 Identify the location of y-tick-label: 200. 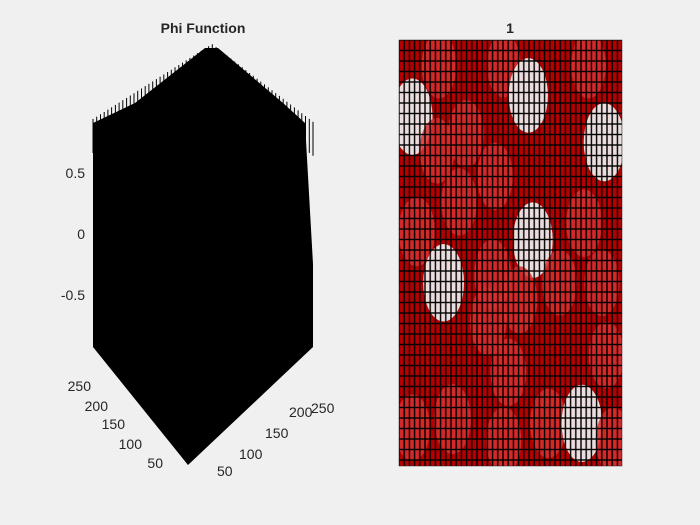
(97, 406).